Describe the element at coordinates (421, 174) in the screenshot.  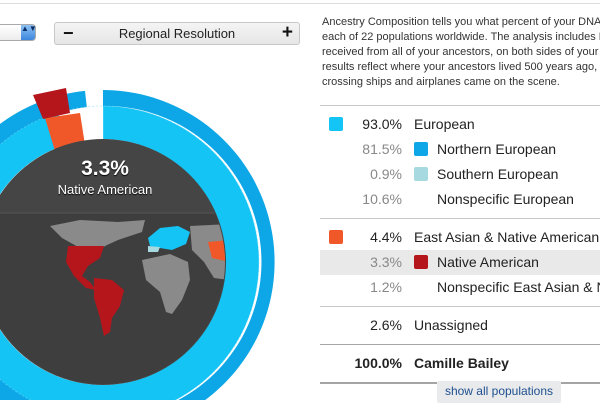
I see `southern-european-swatch-icon` at that location.